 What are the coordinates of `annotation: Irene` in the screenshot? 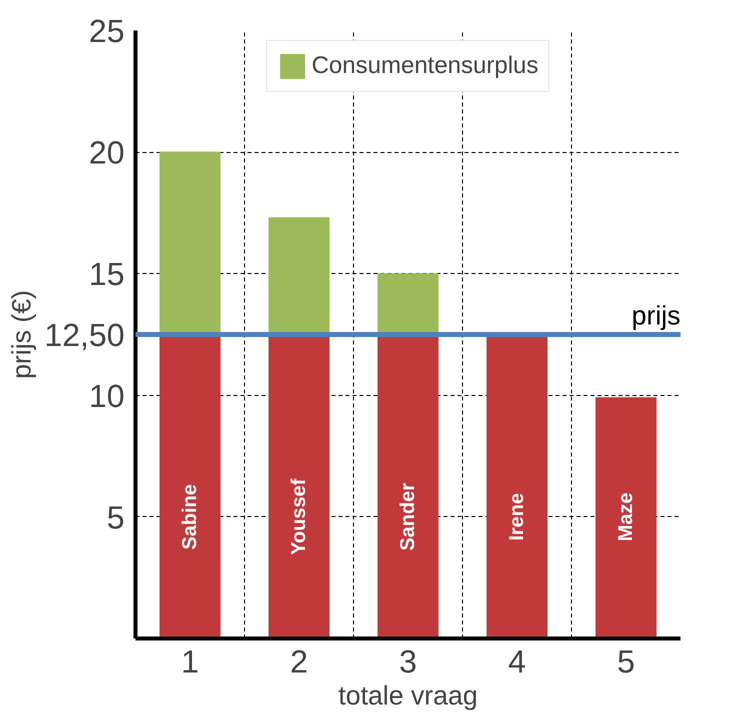 It's located at (517, 516).